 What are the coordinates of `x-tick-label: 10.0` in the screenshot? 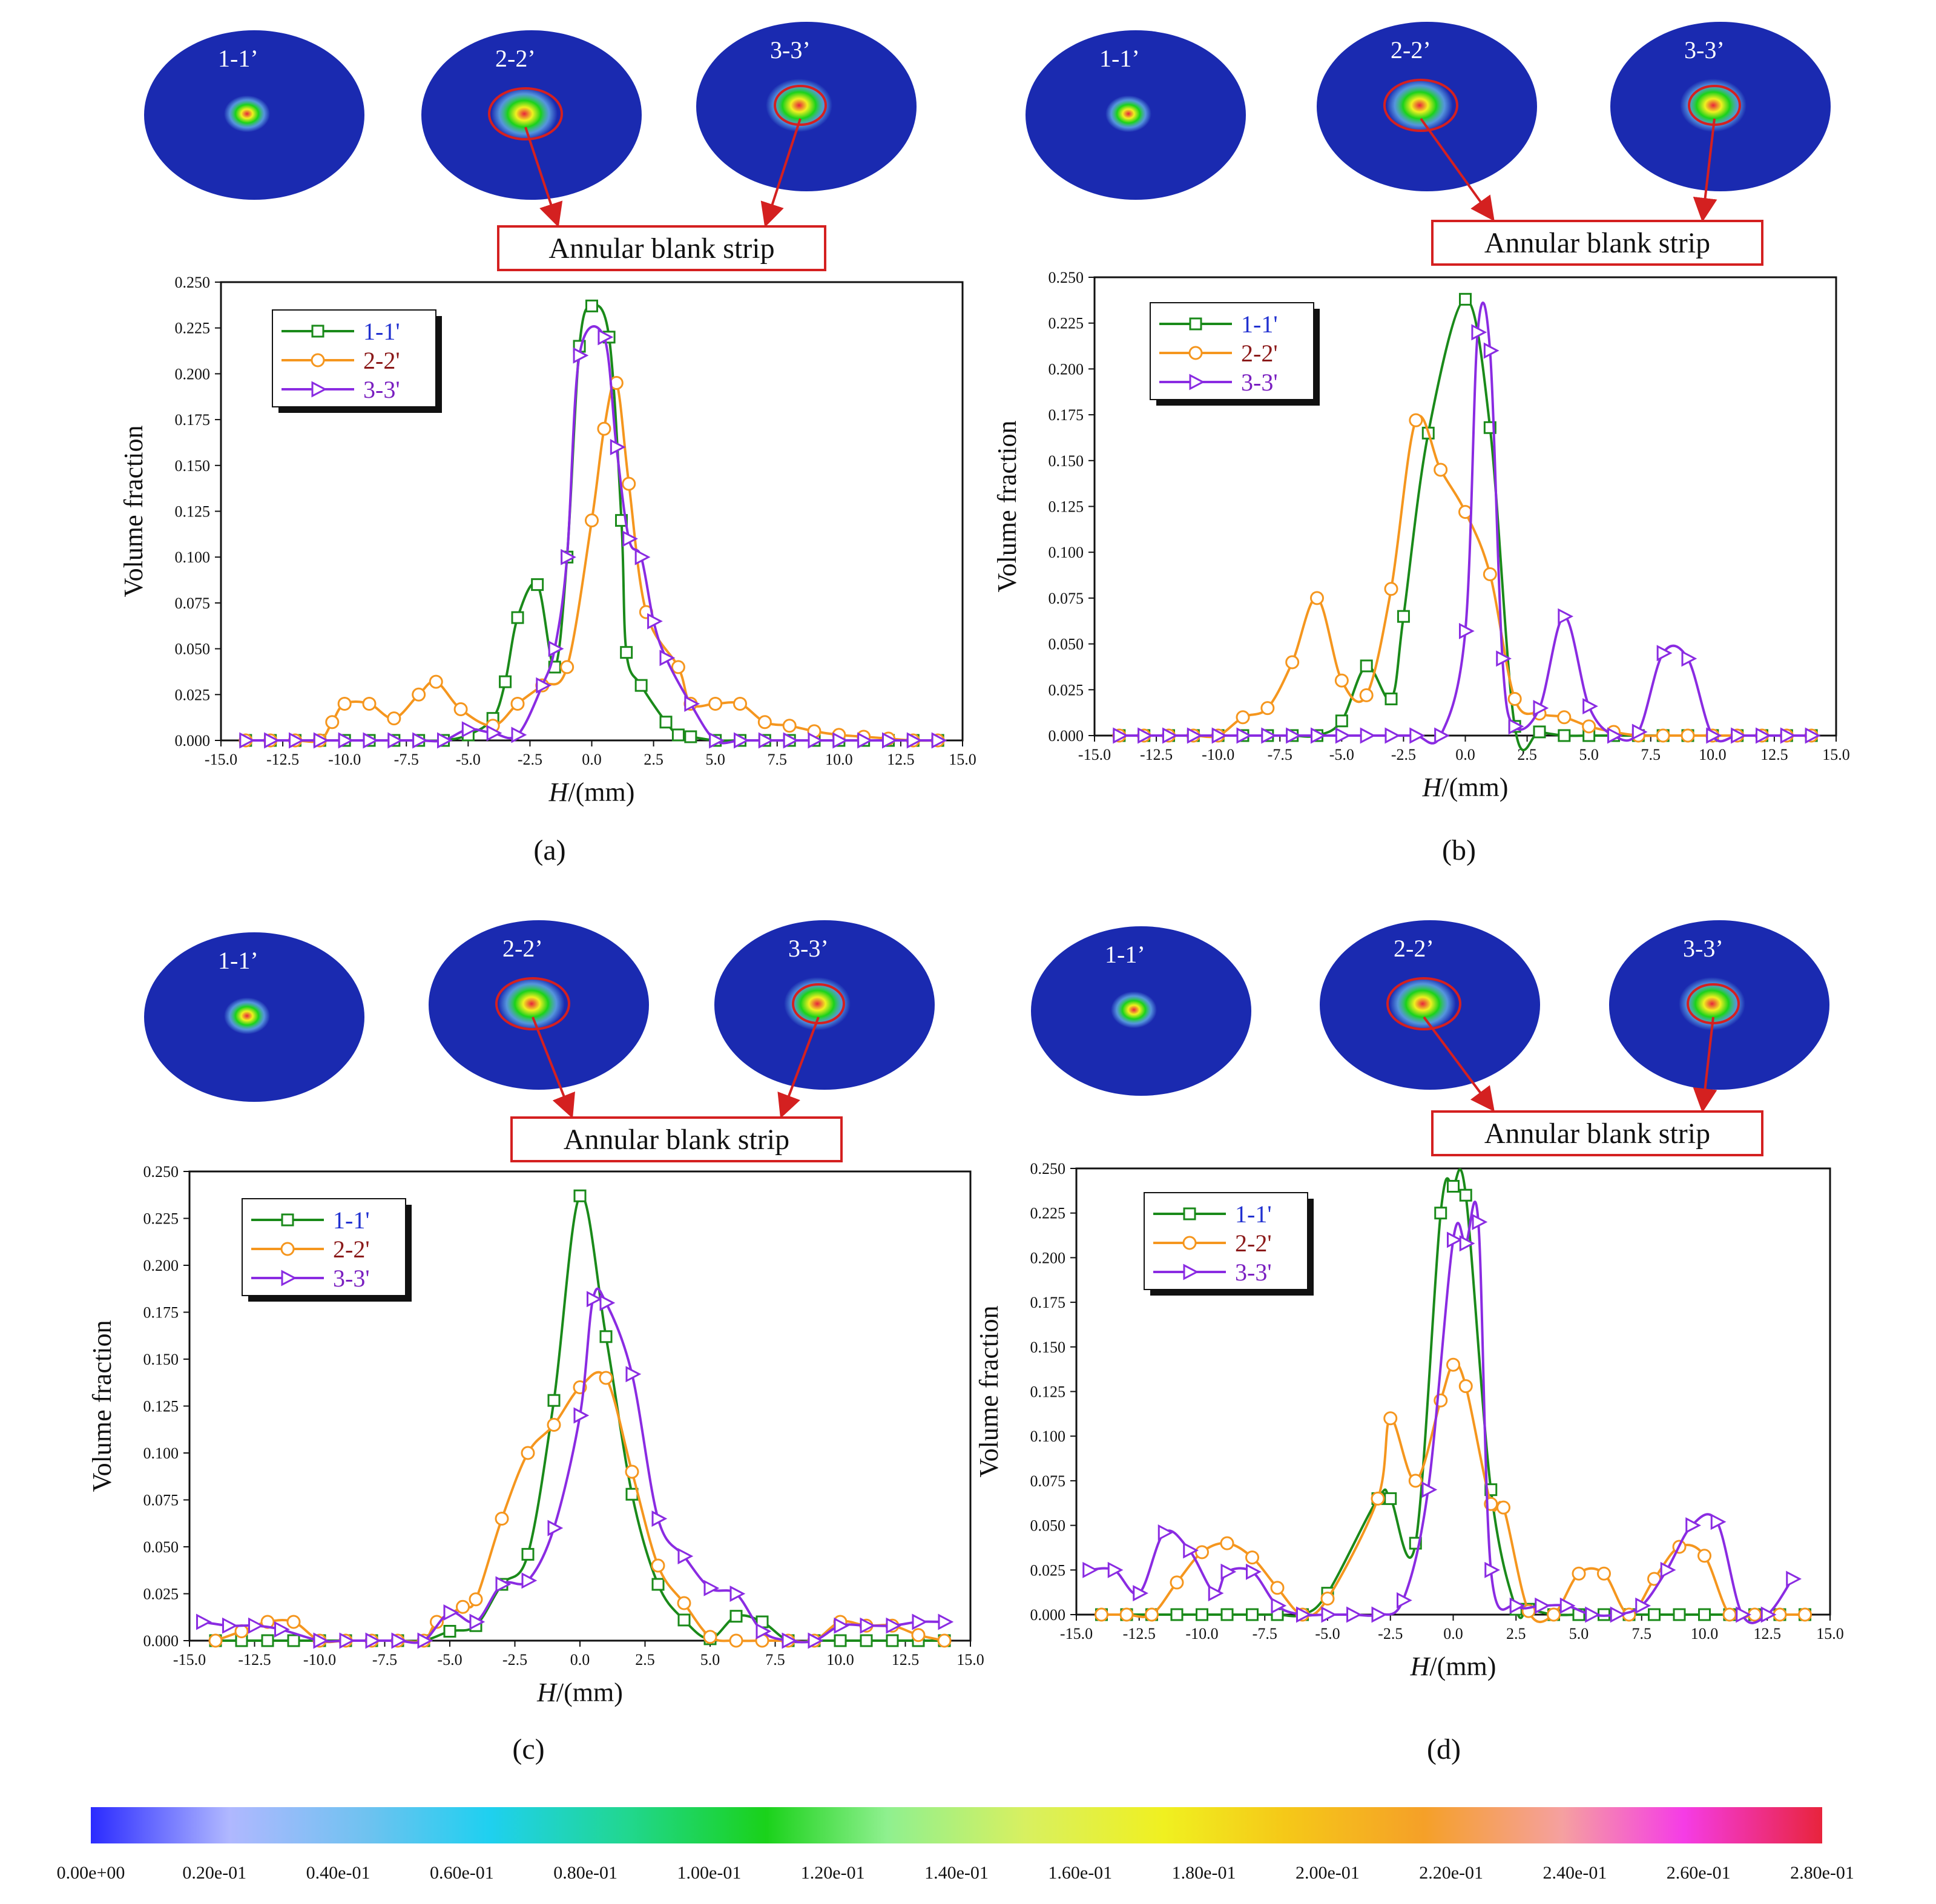 It's located at (1713, 754).